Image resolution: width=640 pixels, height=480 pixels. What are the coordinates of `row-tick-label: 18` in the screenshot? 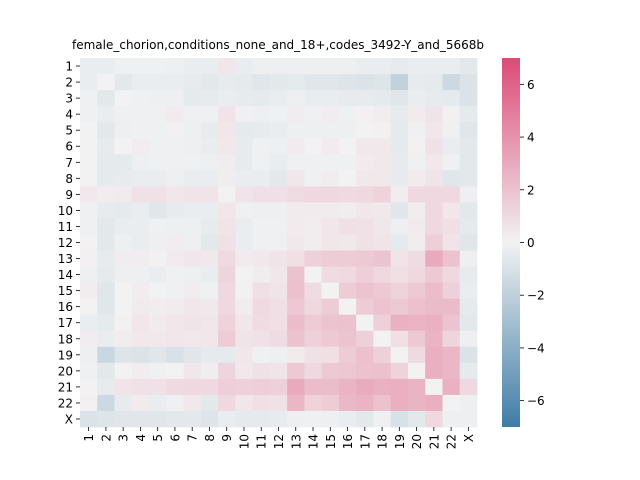 It's located at (65, 339).